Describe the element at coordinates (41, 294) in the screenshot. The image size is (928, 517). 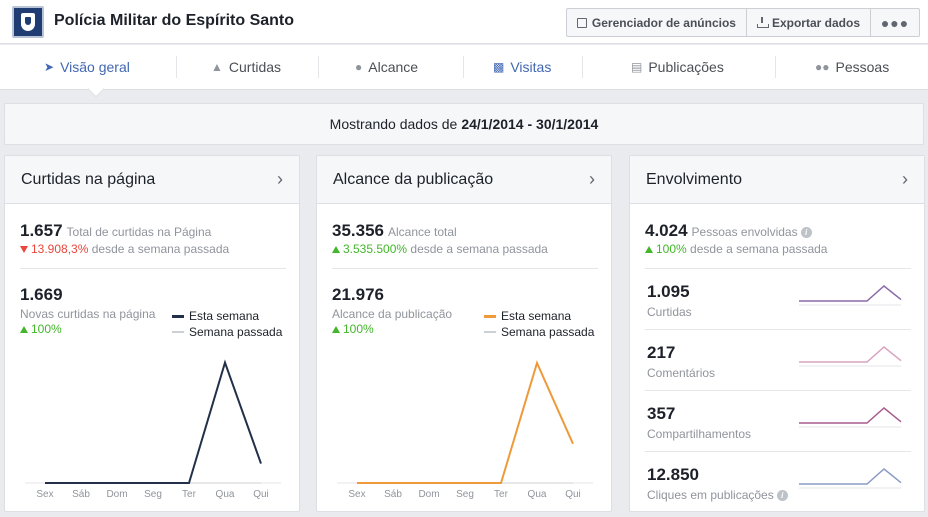
I see `new-likes-value: 1.669` at that location.